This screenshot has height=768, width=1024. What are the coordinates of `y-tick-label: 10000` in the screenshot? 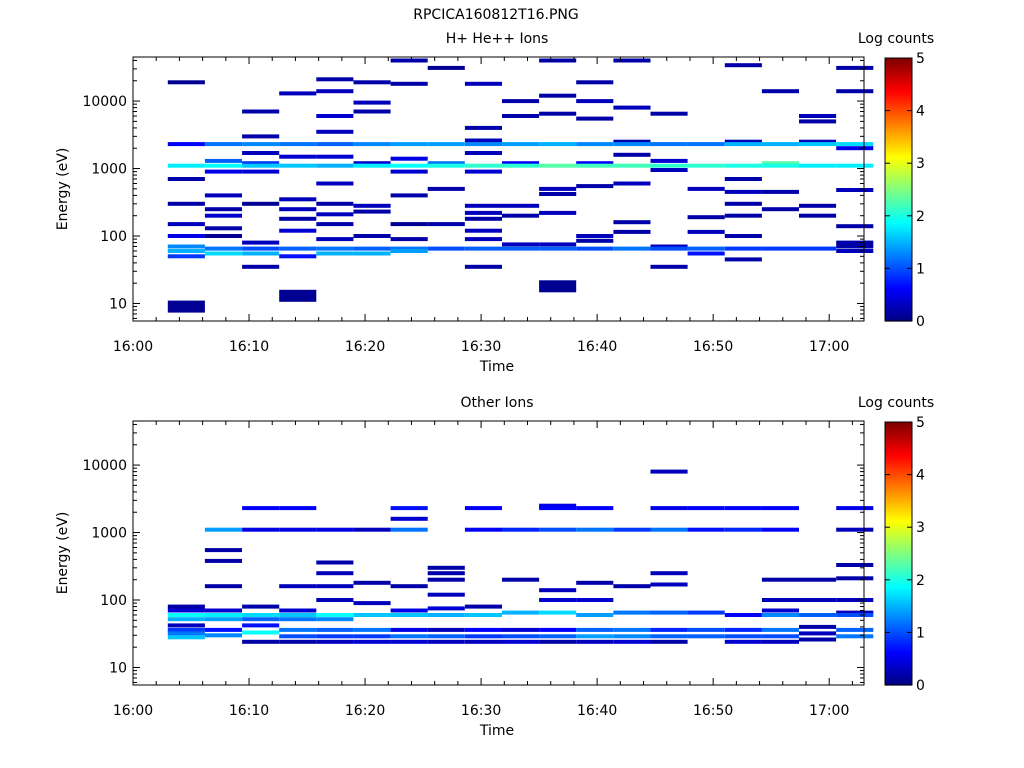 It's located at (104, 466).